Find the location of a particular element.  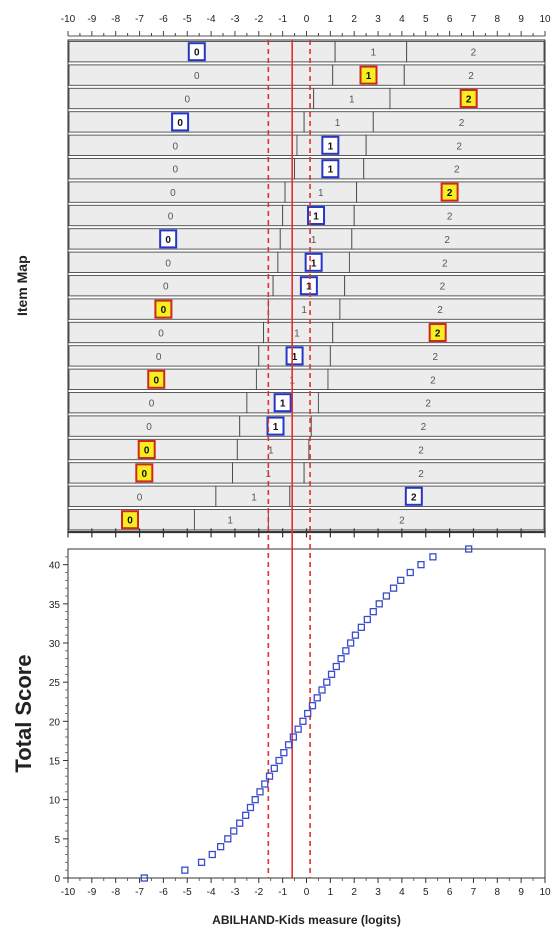

y-axis-tick-label: 20 is located at coordinates (55, 722).